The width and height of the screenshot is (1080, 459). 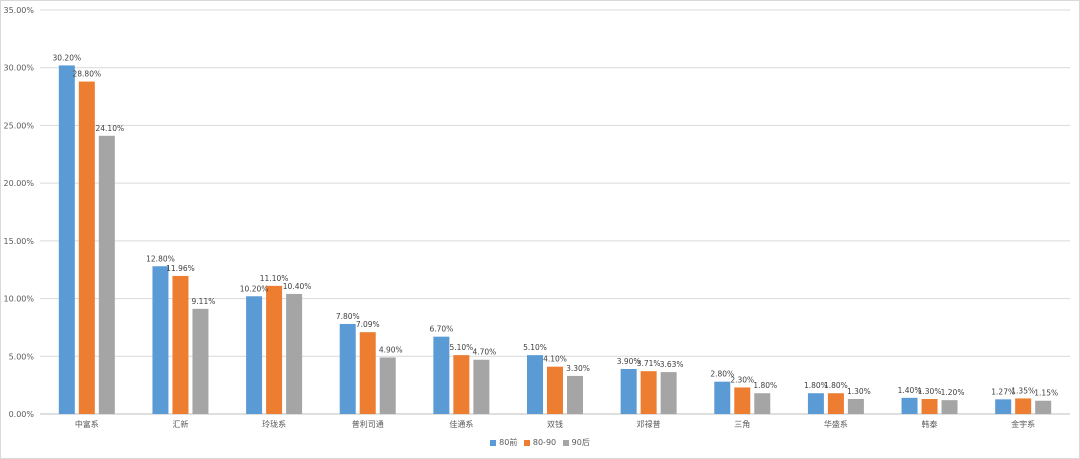 I want to click on data-label: 11.10%, so click(x=274, y=278).